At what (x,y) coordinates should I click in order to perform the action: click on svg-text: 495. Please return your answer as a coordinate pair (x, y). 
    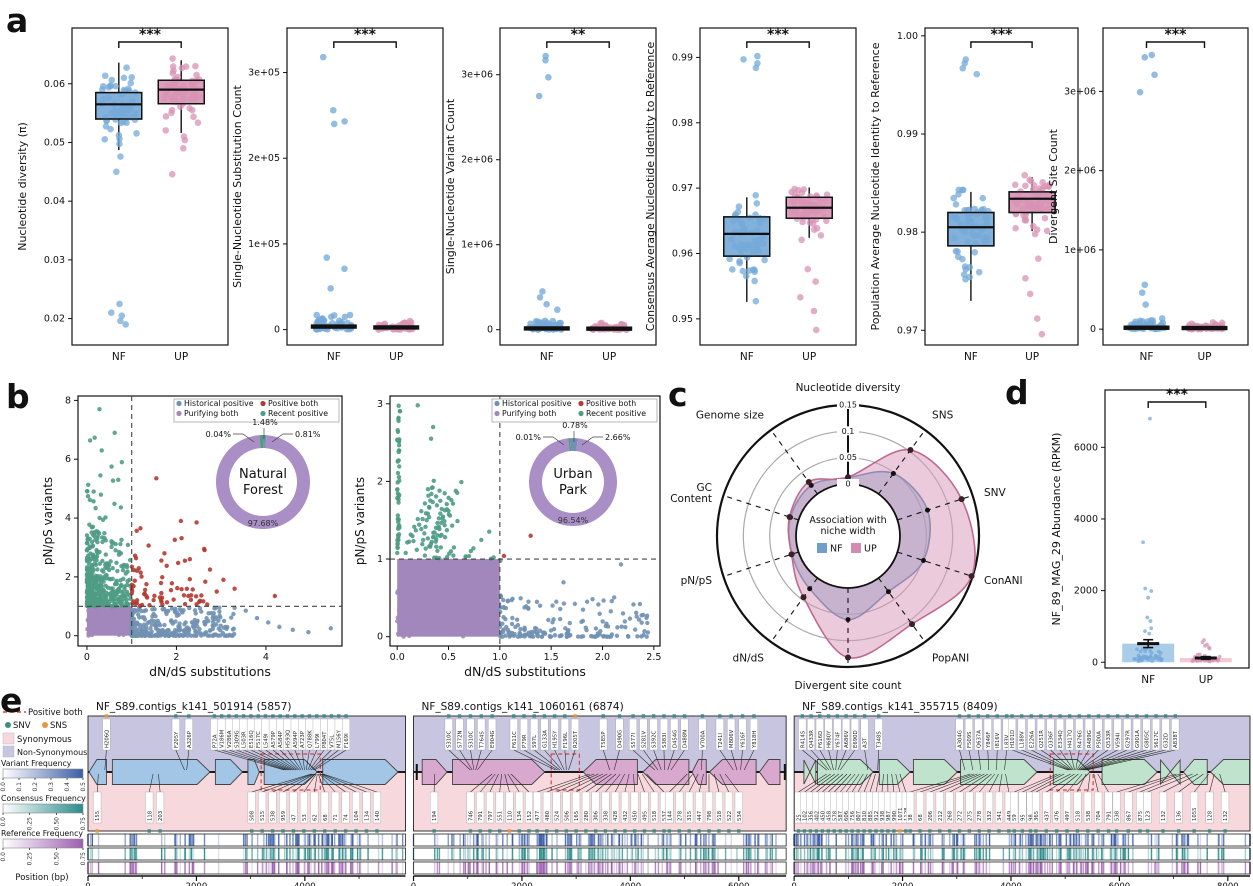
    Looking at the image, I should click on (645, 816).